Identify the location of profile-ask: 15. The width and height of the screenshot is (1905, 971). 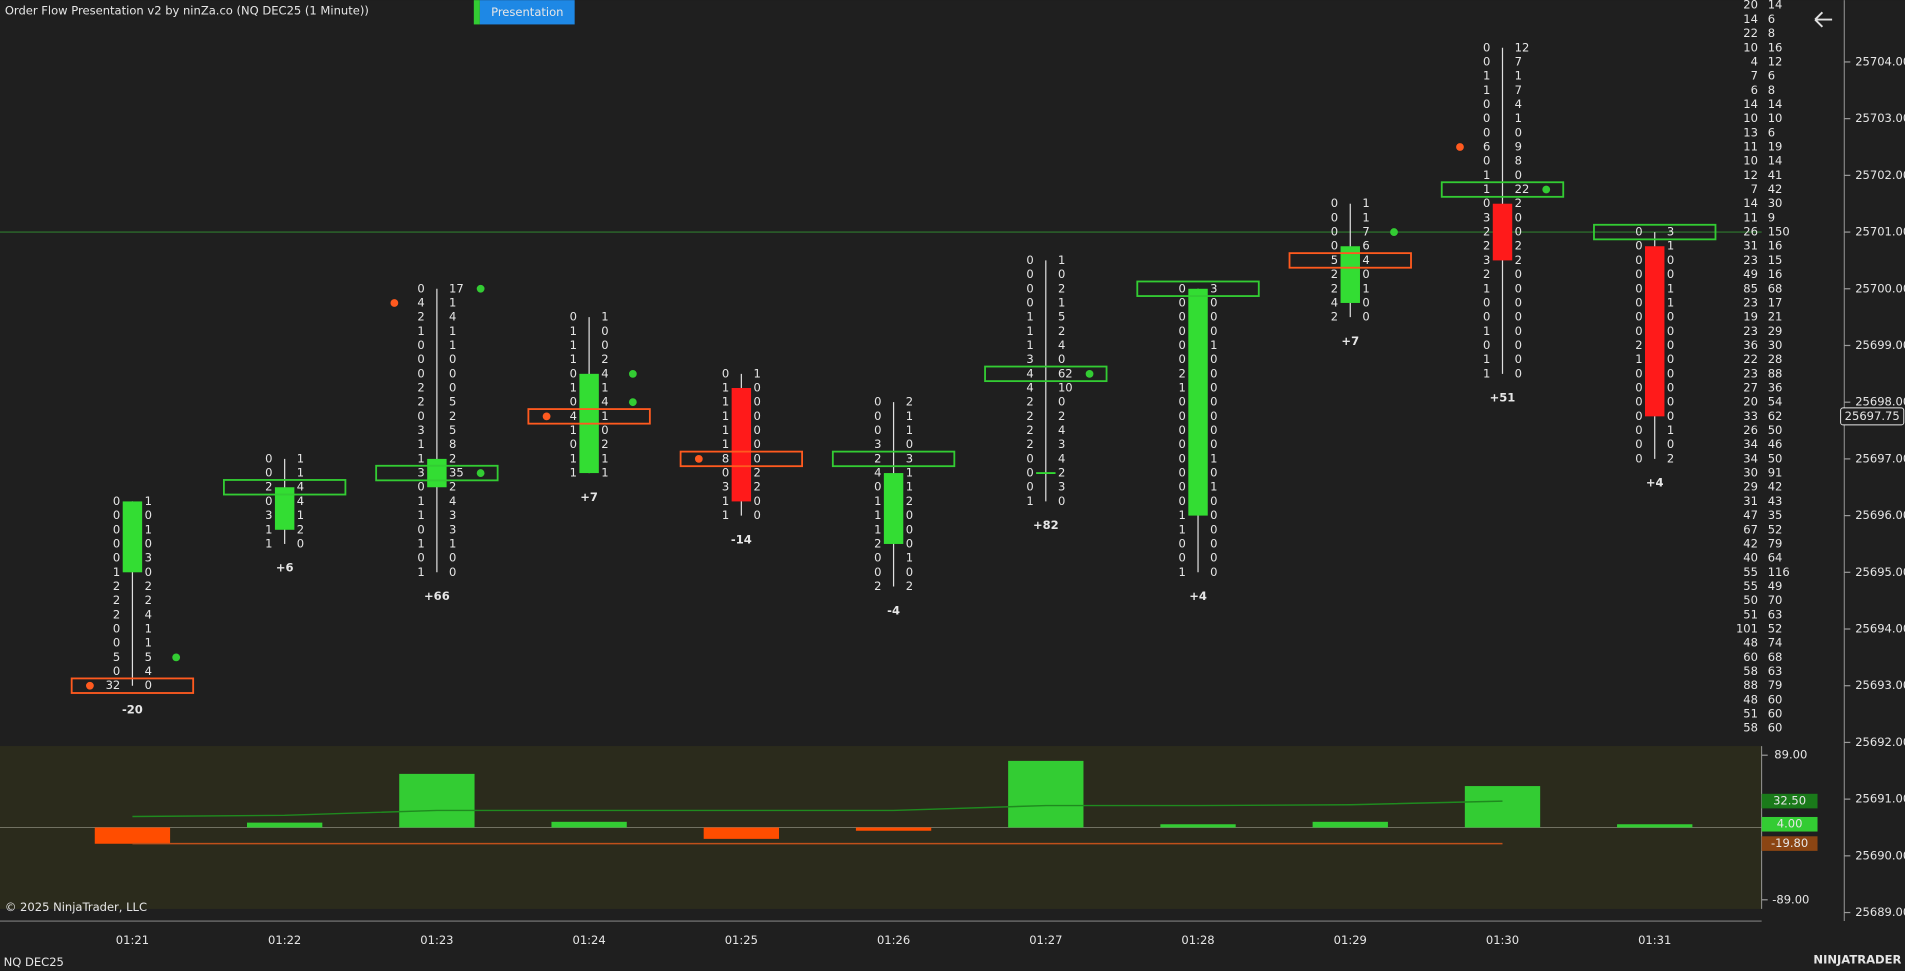
(1775, 260).